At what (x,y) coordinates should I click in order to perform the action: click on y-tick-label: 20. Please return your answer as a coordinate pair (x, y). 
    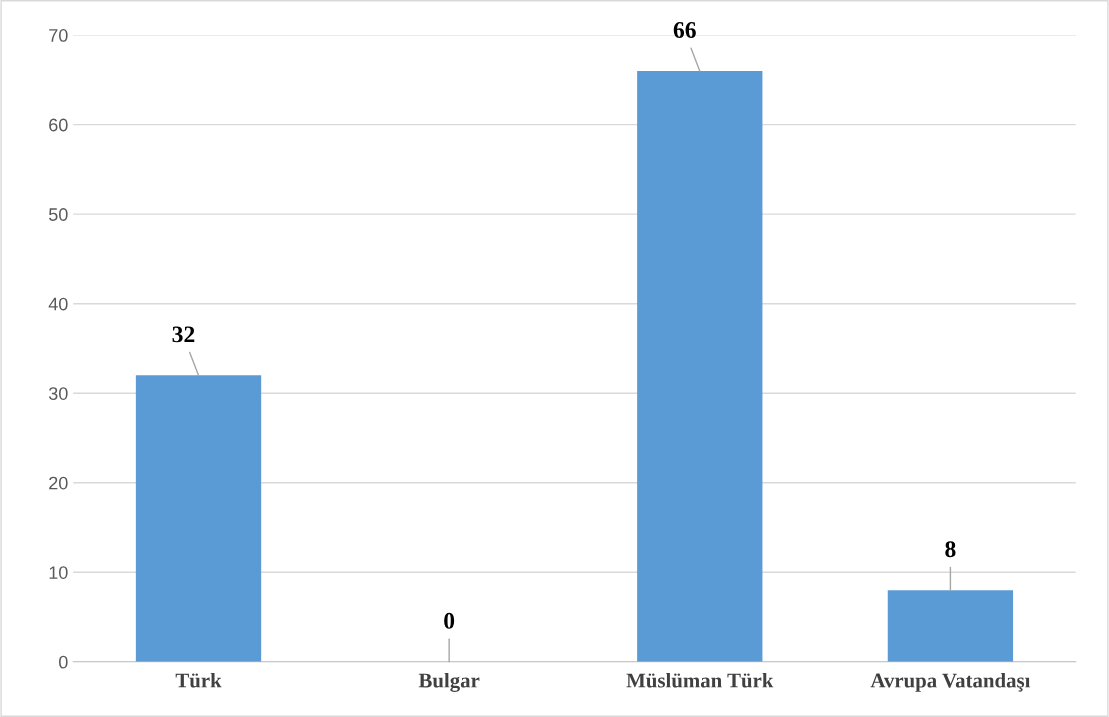
    Looking at the image, I should click on (58, 483).